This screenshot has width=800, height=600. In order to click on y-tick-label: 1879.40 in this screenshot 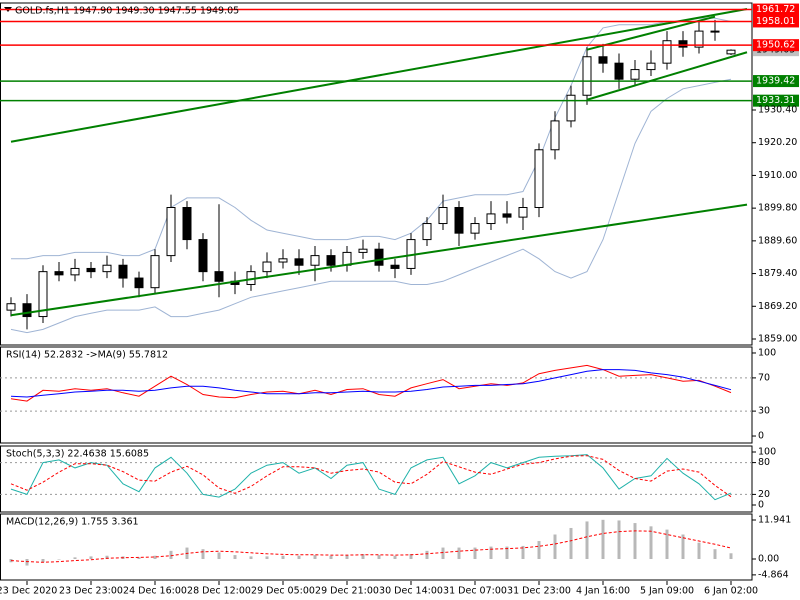, I will do `click(777, 273)`.